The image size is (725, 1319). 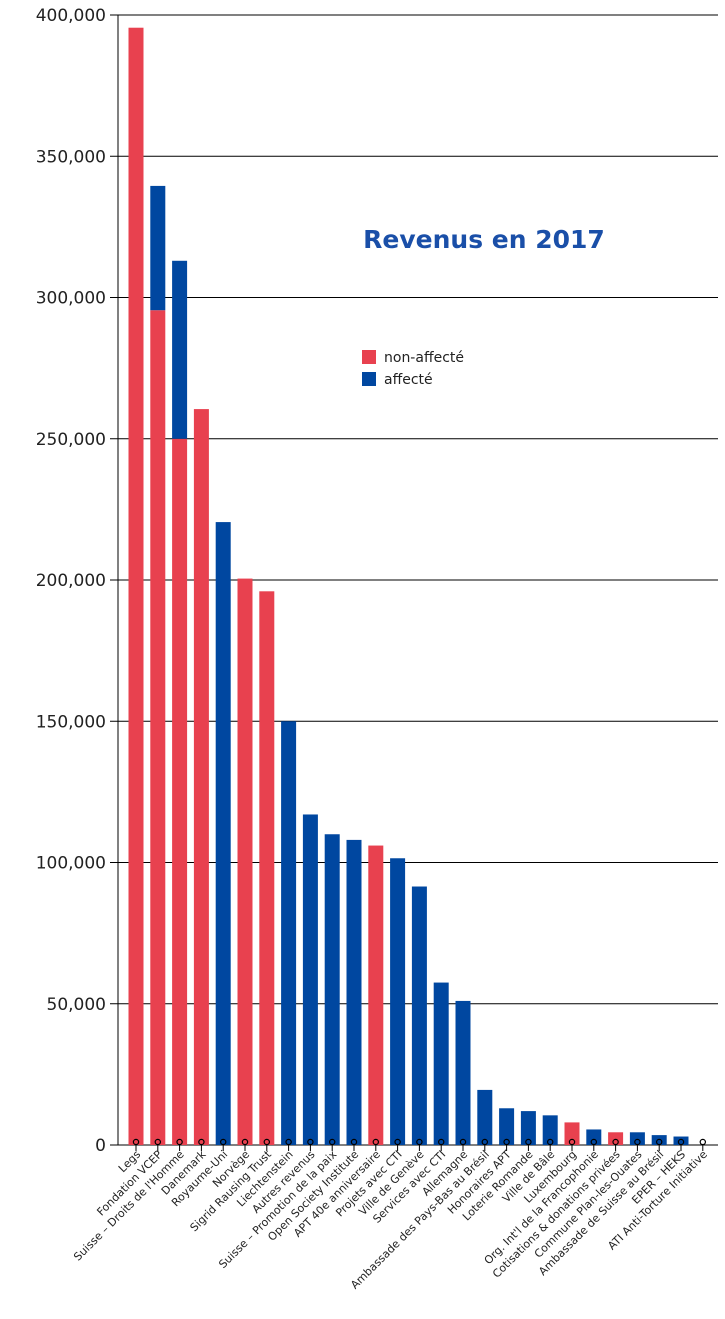 I want to click on y-tick-label: 150,000, so click(x=71, y=722).